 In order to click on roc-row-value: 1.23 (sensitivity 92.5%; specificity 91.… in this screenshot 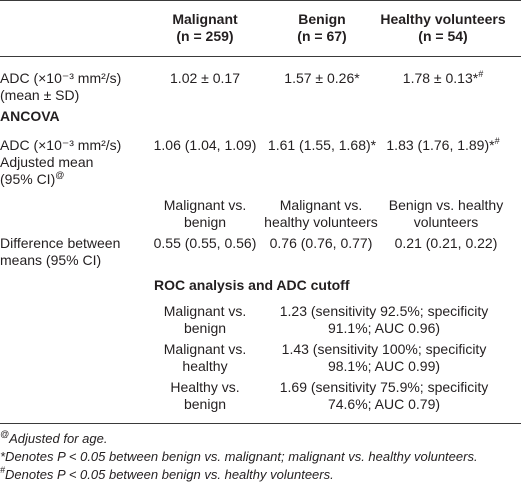, I will do `click(384, 320)`.